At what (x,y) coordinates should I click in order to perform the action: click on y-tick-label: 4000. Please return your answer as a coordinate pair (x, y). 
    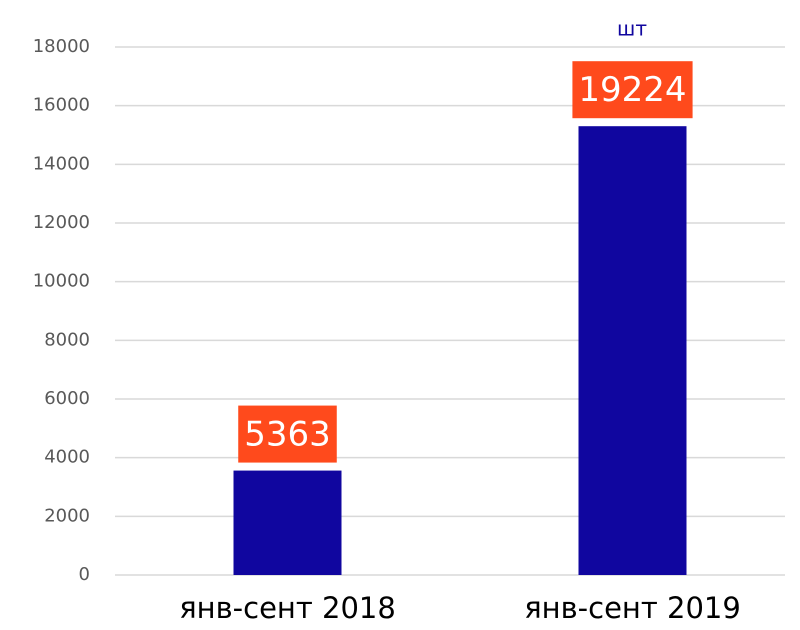
    Looking at the image, I should click on (67, 457).